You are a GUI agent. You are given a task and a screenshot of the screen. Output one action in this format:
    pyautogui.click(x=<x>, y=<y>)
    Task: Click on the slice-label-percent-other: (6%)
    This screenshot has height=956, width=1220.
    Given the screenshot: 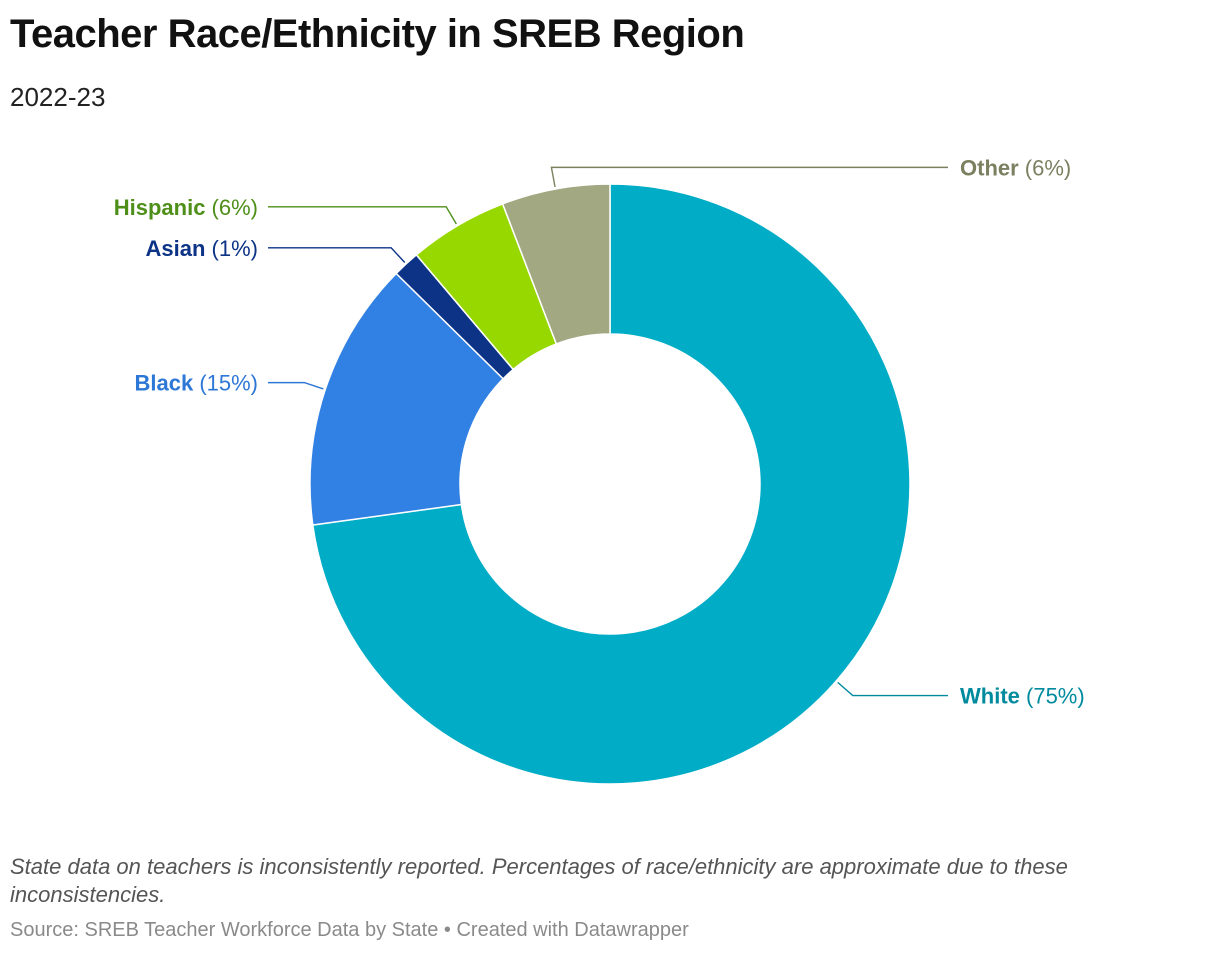 What is the action you would take?
    pyautogui.click(x=1045, y=167)
    